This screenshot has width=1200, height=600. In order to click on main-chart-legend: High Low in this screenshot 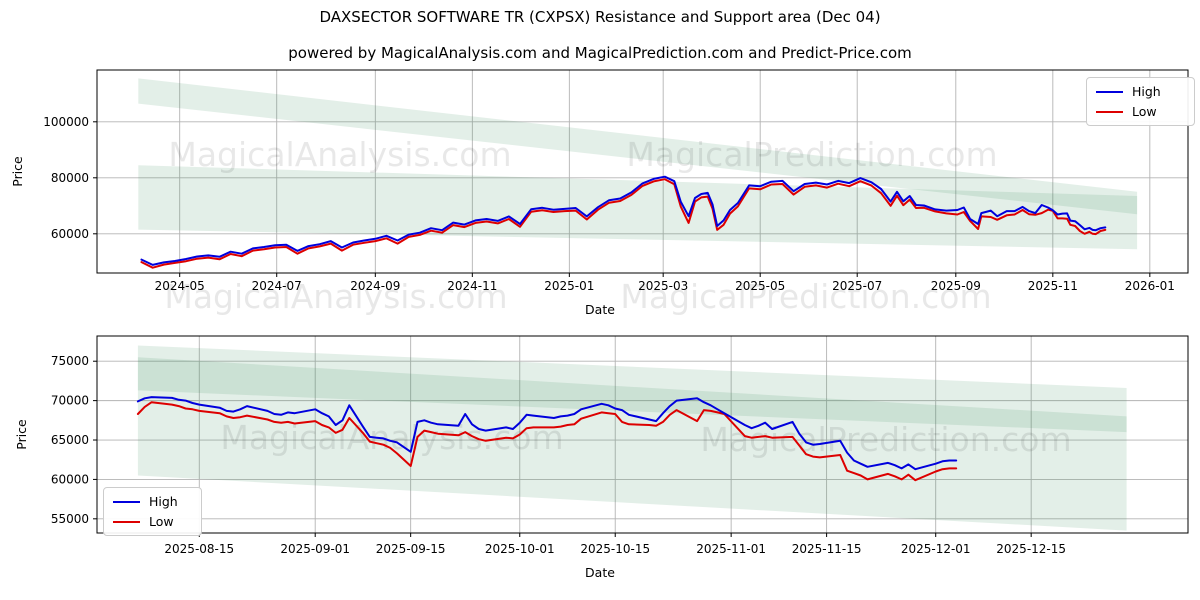, I will do `click(1140, 101)`.